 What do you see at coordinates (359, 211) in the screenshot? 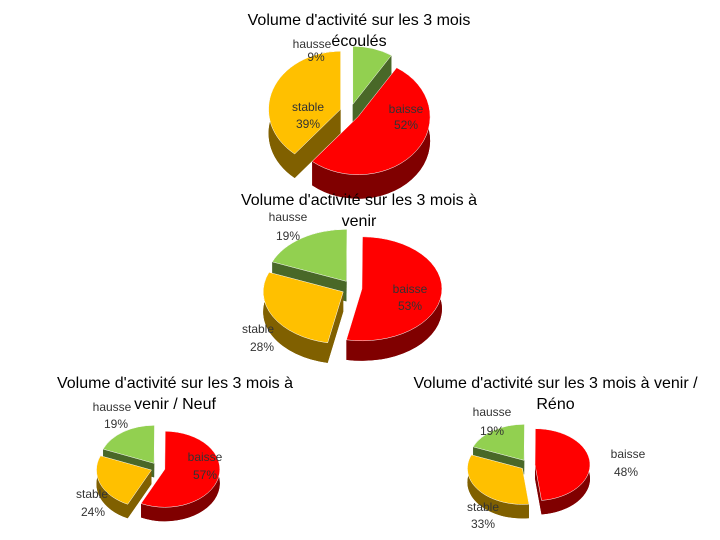
I see `chart-title: Volume d'activité sur les 3 mois à venir` at bounding box center [359, 211].